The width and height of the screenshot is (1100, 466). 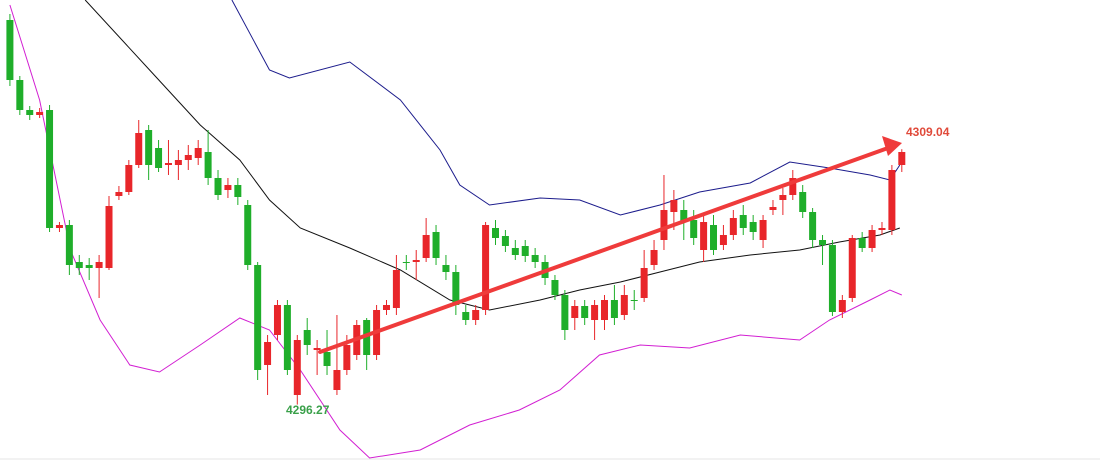 What do you see at coordinates (308, 410) in the screenshot?
I see `low-label: 4296.27` at bounding box center [308, 410].